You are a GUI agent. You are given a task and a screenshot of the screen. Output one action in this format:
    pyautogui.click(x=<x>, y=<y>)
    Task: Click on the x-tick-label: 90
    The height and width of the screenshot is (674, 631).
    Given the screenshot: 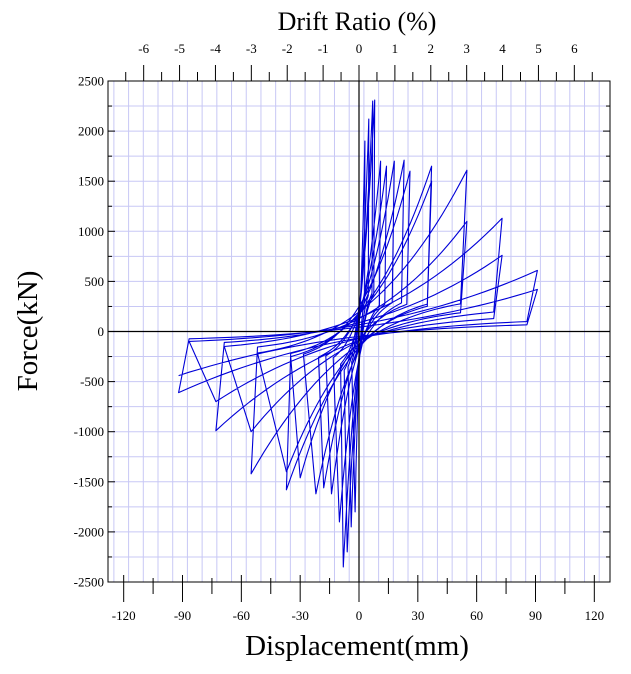 What is the action you would take?
    pyautogui.click(x=535, y=615)
    